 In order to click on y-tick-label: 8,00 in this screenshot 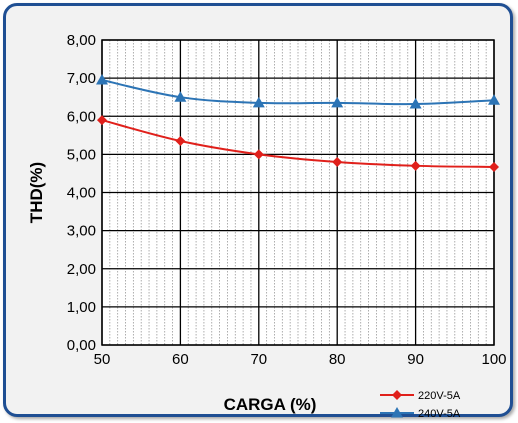, I will do `click(81, 40)`.